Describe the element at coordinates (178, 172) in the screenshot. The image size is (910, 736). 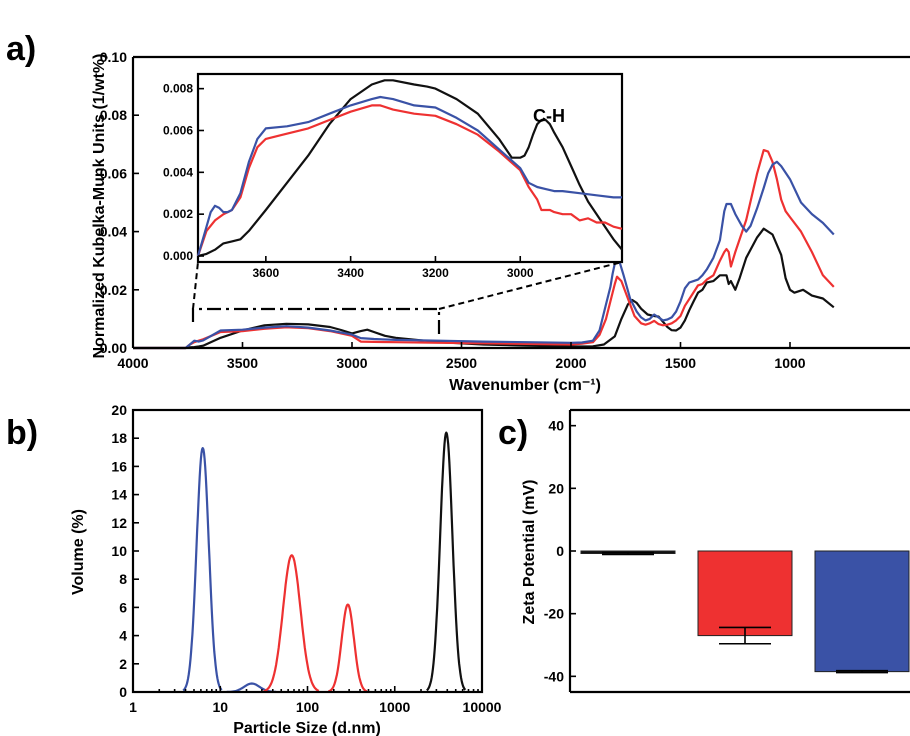
I see `inset-y-tick-label: 0.004` at that location.